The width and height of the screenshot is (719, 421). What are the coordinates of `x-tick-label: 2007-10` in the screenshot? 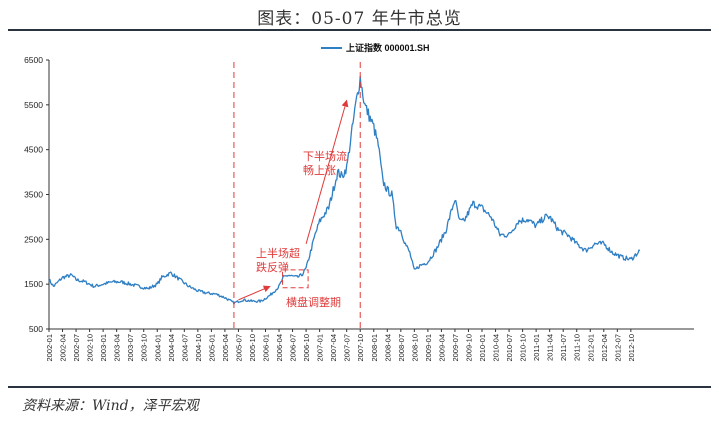 It's located at (360, 348).